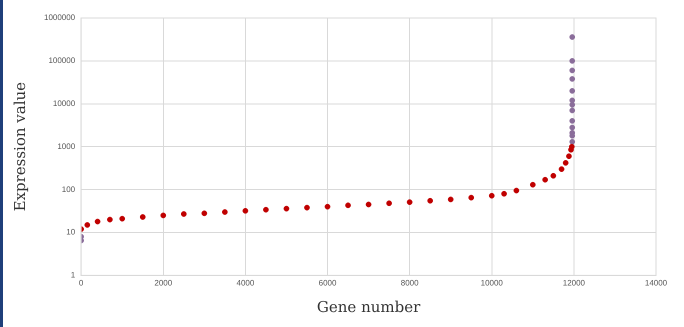  What do you see at coordinates (410, 283) in the screenshot?
I see `x-tick-label: 8000` at bounding box center [410, 283].